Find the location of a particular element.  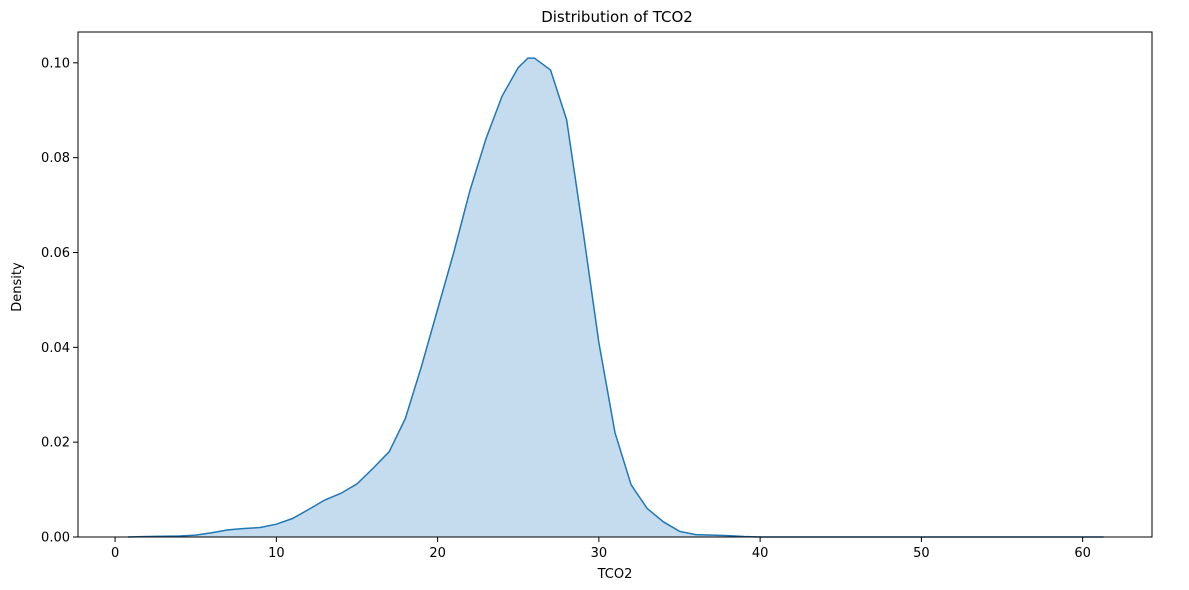

y-tick-label: 0.04 is located at coordinates (55, 348).